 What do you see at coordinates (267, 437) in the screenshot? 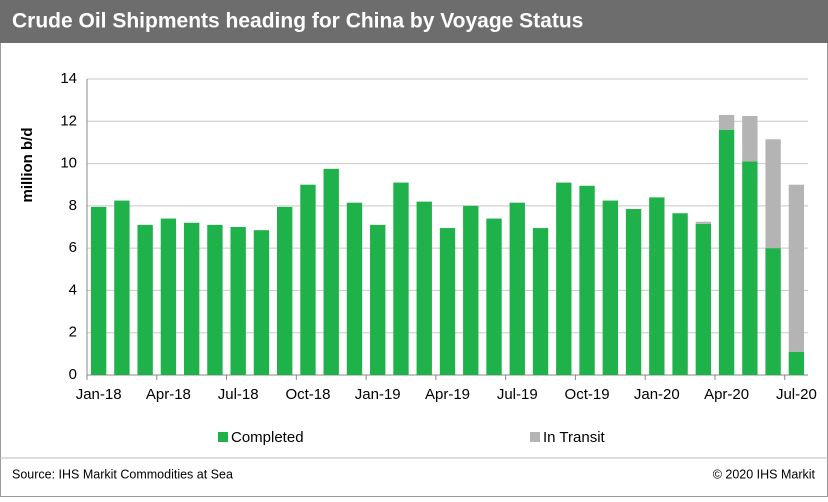
I see `legend-label: Completed` at bounding box center [267, 437].